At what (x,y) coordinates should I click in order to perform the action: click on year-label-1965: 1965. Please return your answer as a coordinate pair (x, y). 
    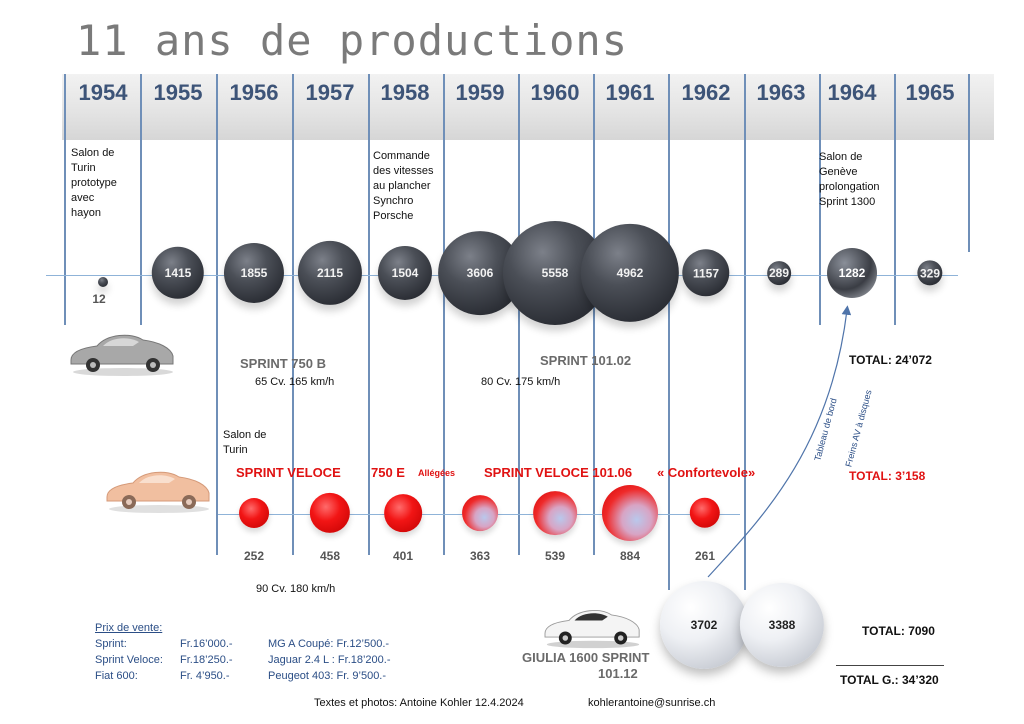
    Looking at the image, I should click on (930, 92).